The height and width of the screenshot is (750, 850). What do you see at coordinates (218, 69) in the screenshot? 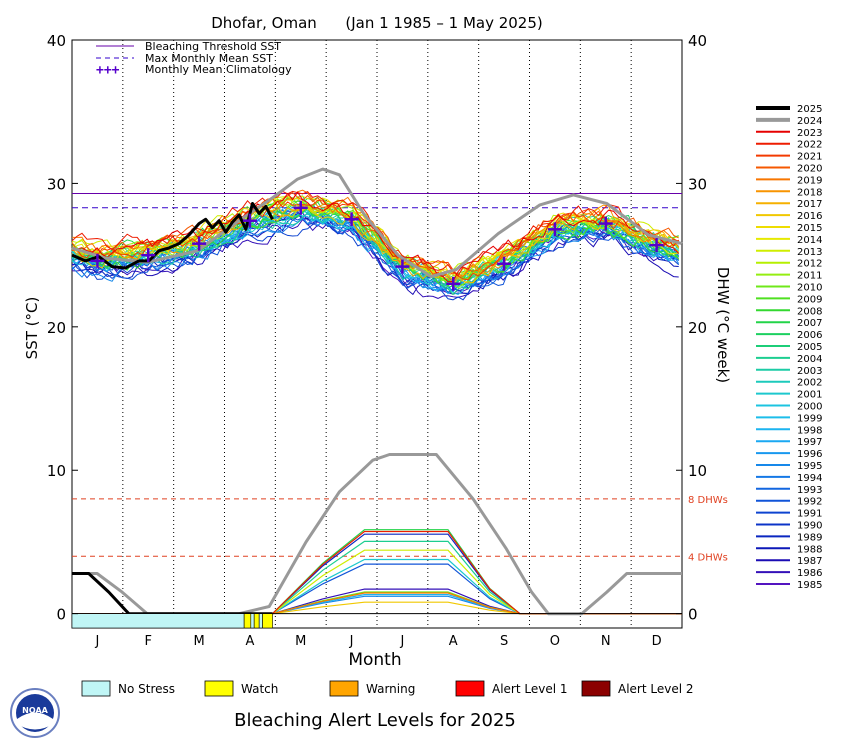
I see `legend-climatology-label: Monthly Mean Climatology` at bounding box center [218, 69].